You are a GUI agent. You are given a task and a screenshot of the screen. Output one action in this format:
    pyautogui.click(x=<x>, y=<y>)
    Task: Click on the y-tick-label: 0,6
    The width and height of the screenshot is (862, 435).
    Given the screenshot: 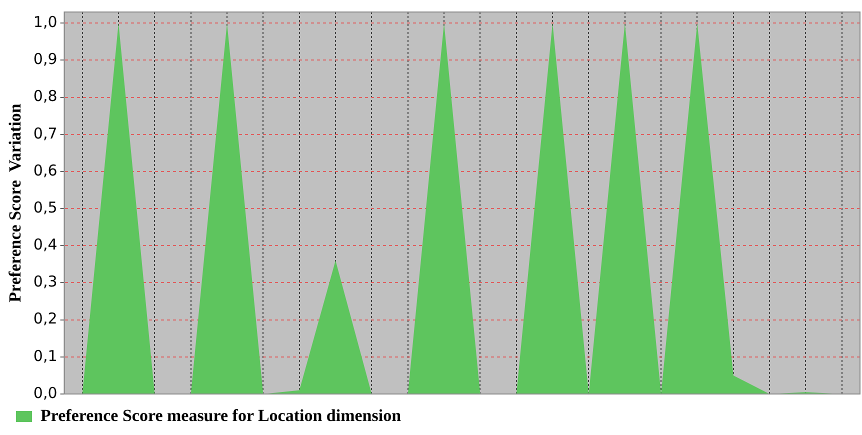 What is the action you would take?
    pyautogui.click(x=45, y=170)
    